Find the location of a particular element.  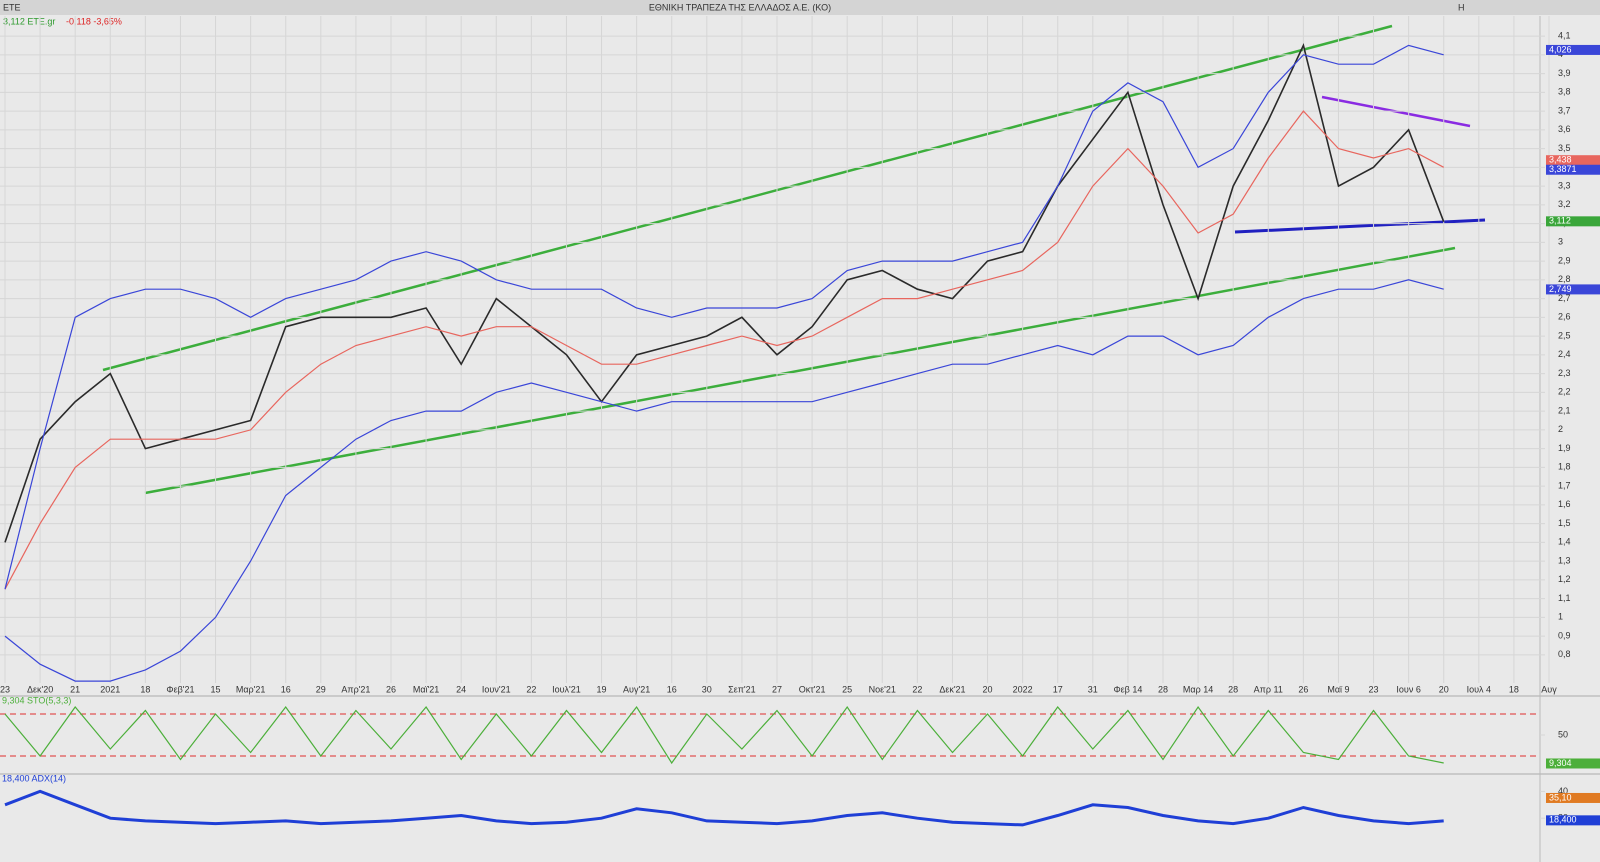

y-tick-label: 2,9 is located at coordinates (1564, 260).